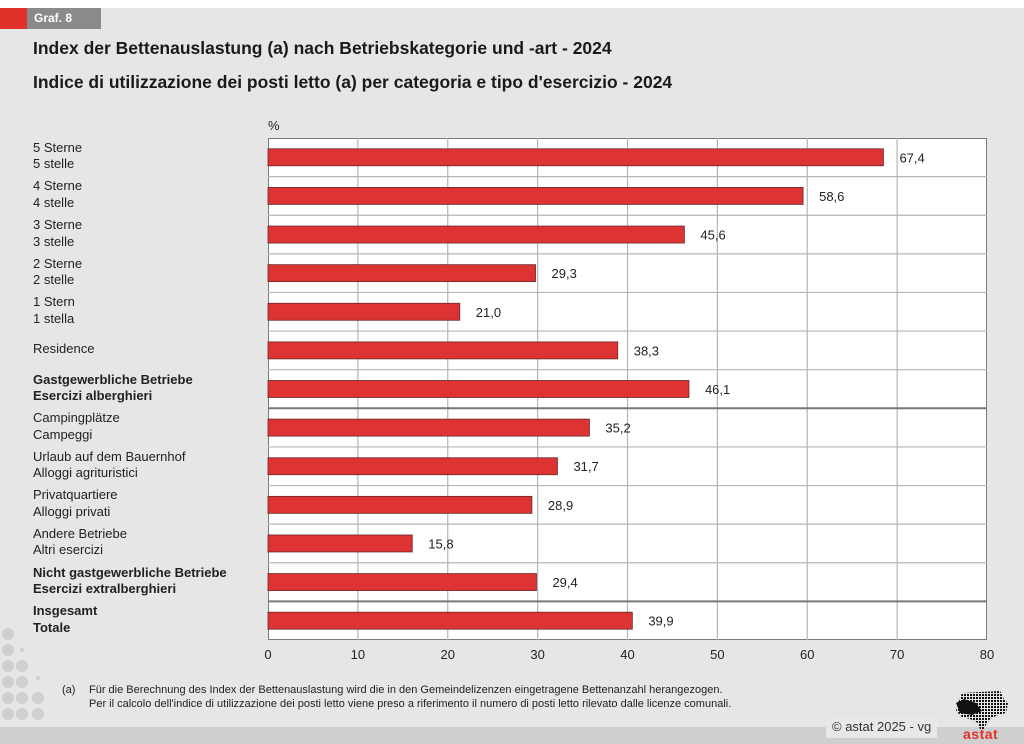 The height and width of the screenshot is (744, 1024). What do you see at coordinates (23, 674) in the screenshot?
I see `decorative-dots` at bounding box center [23, 674].